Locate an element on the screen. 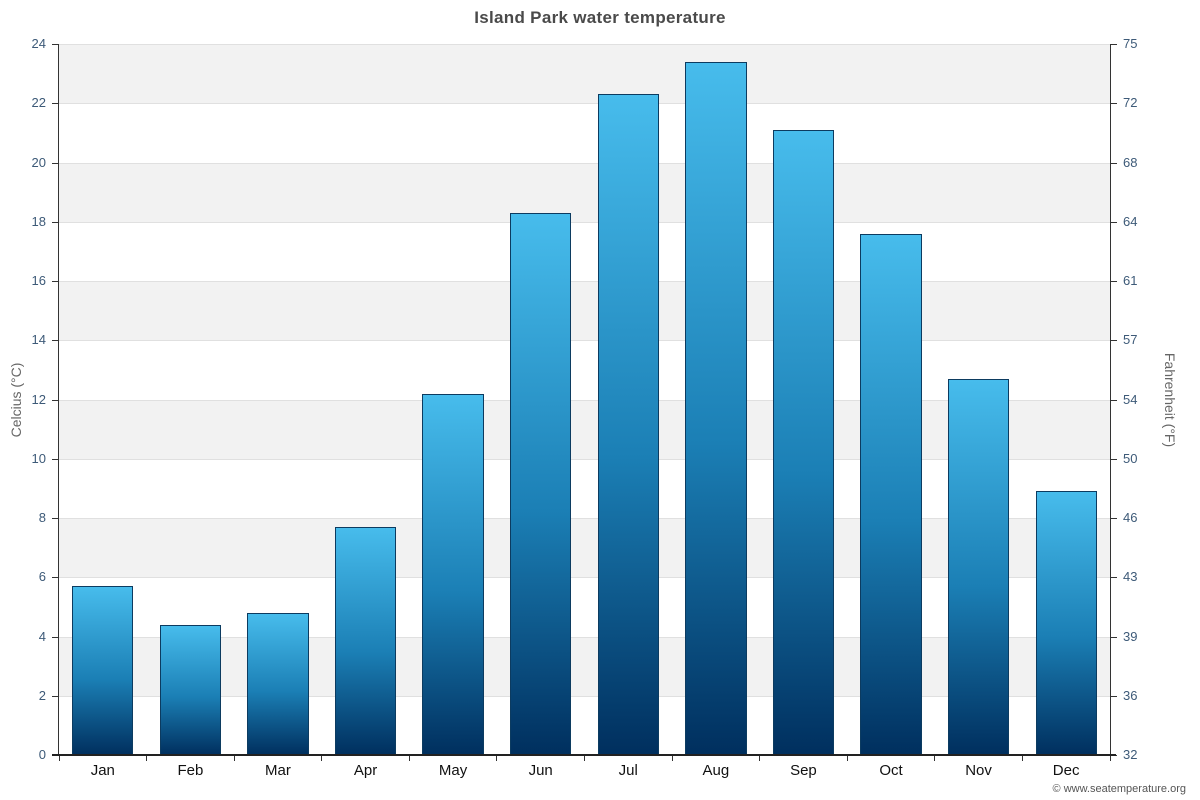  y-tick-label-left: 6 is located at coordinates (42, 577).